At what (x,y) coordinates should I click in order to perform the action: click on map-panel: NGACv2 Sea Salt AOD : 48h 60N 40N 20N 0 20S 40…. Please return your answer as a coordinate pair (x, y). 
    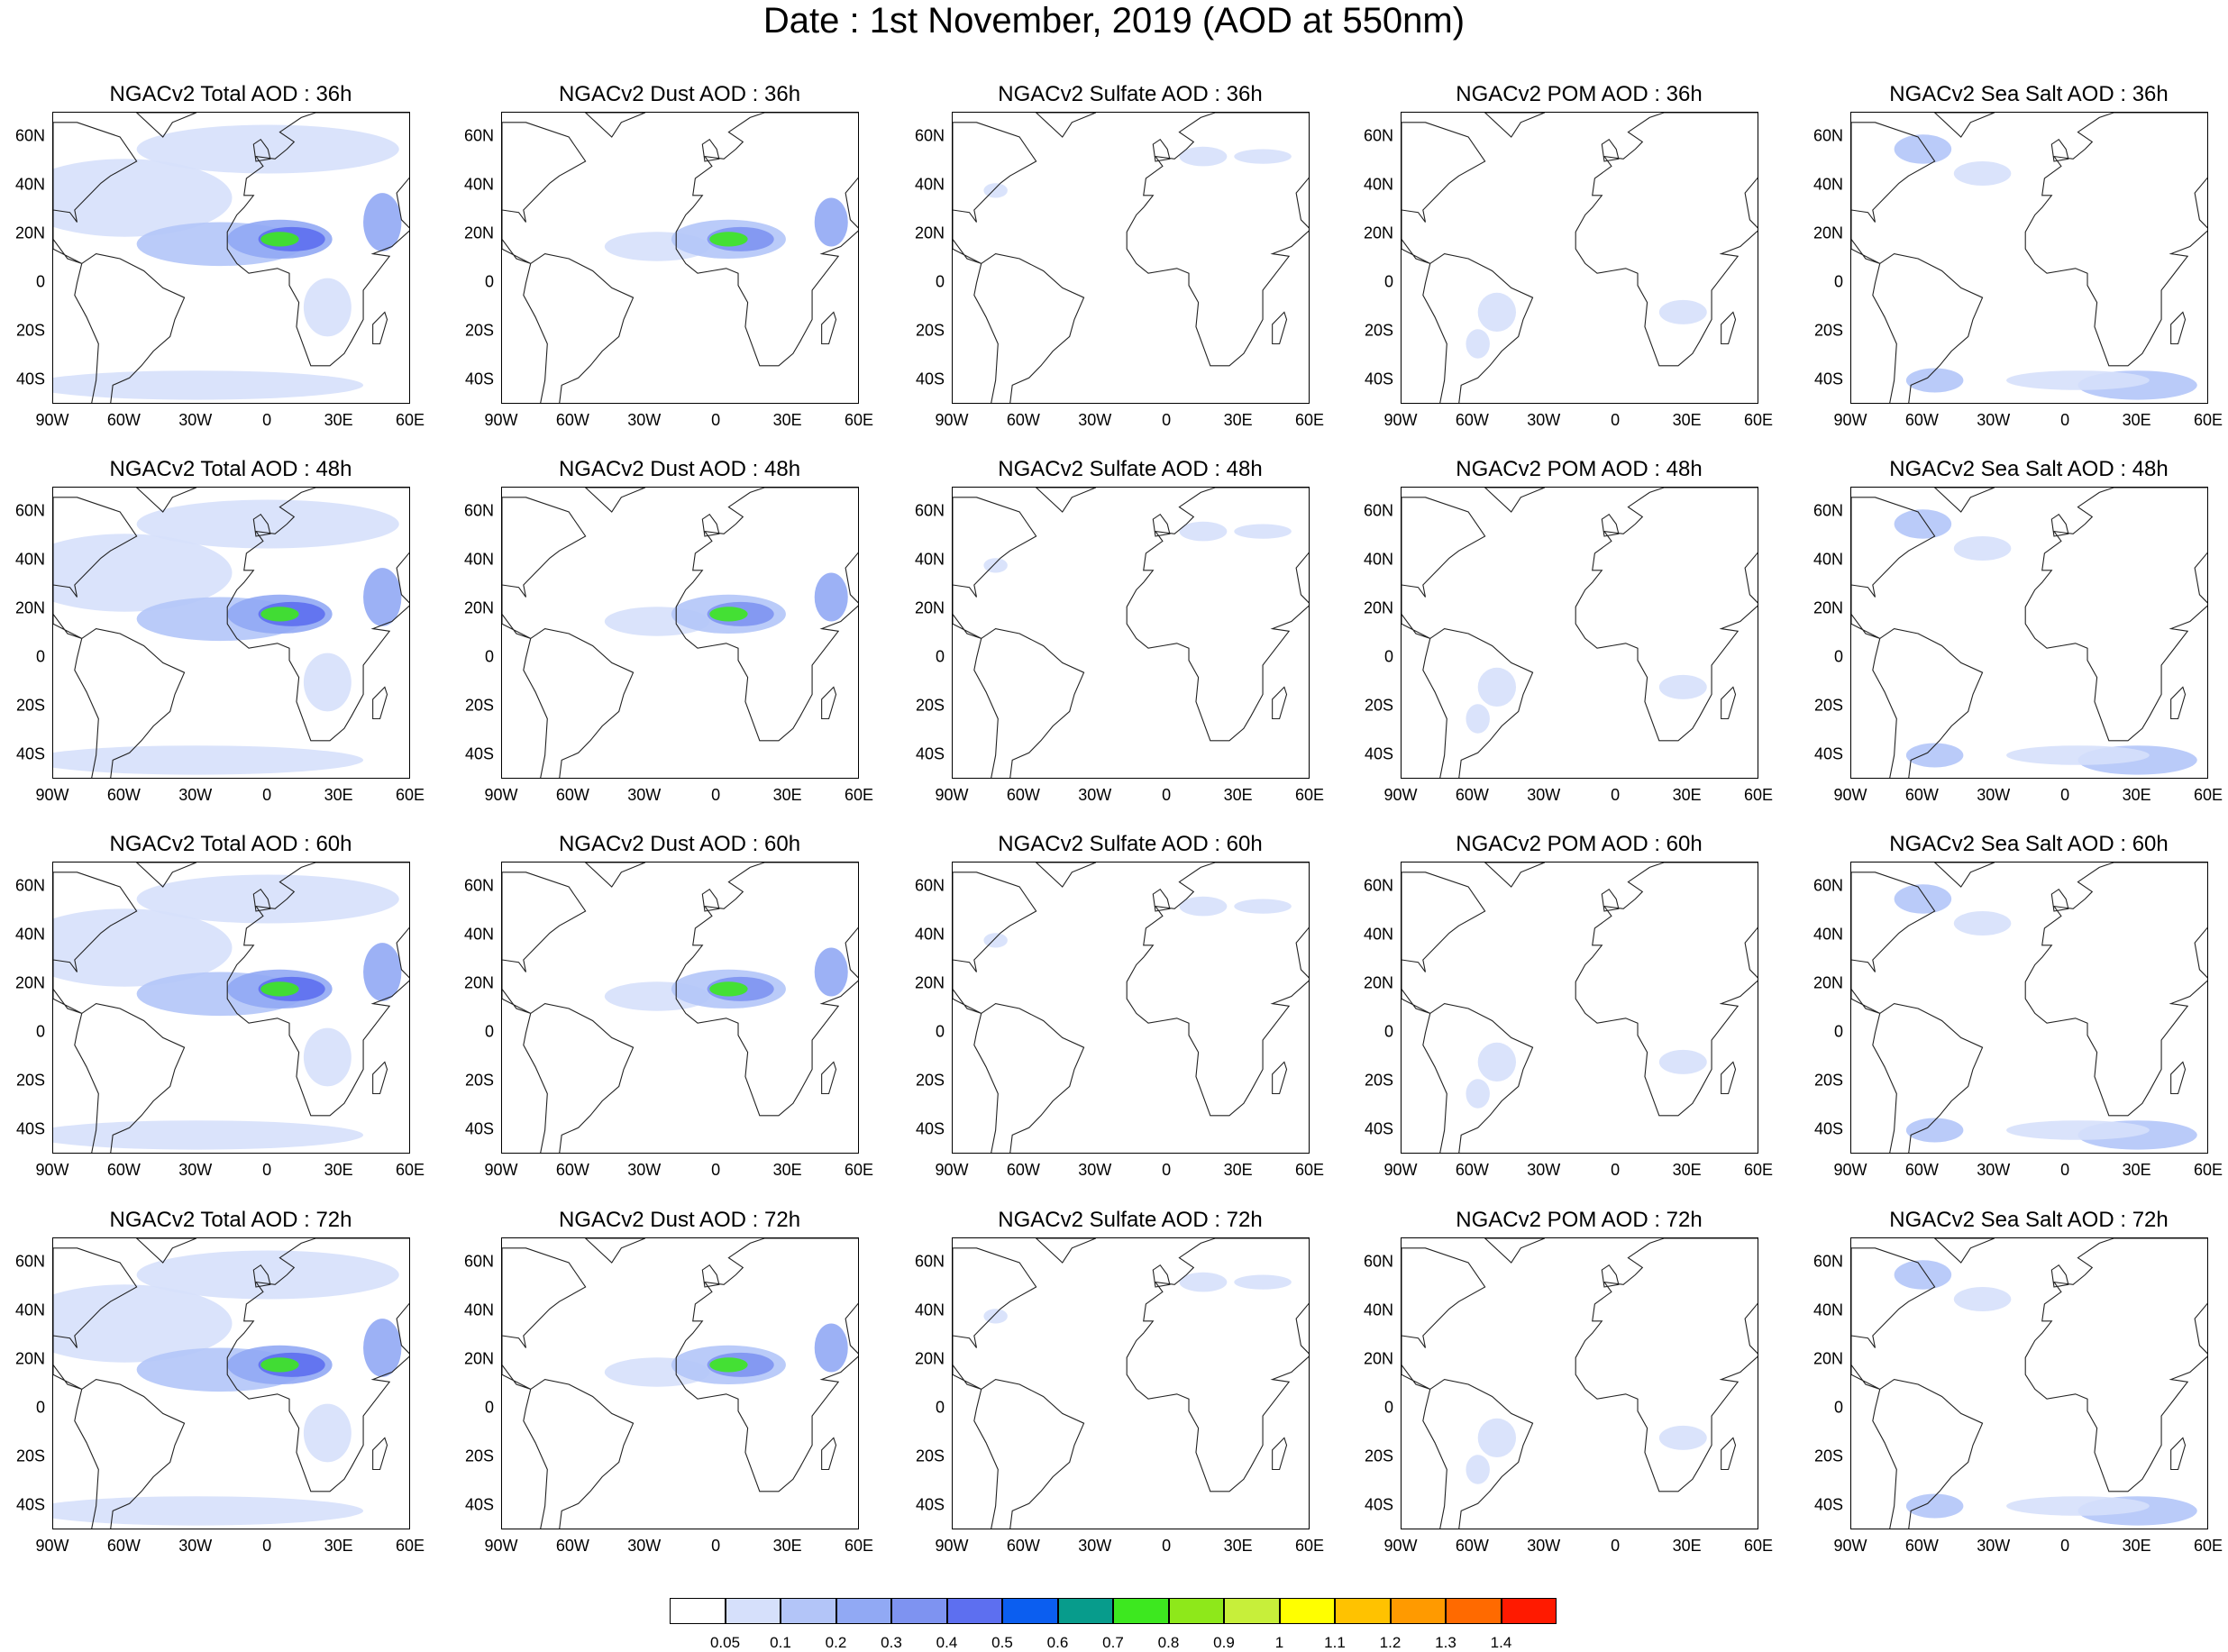
    Looking at the image, I should click on (2010, 636).